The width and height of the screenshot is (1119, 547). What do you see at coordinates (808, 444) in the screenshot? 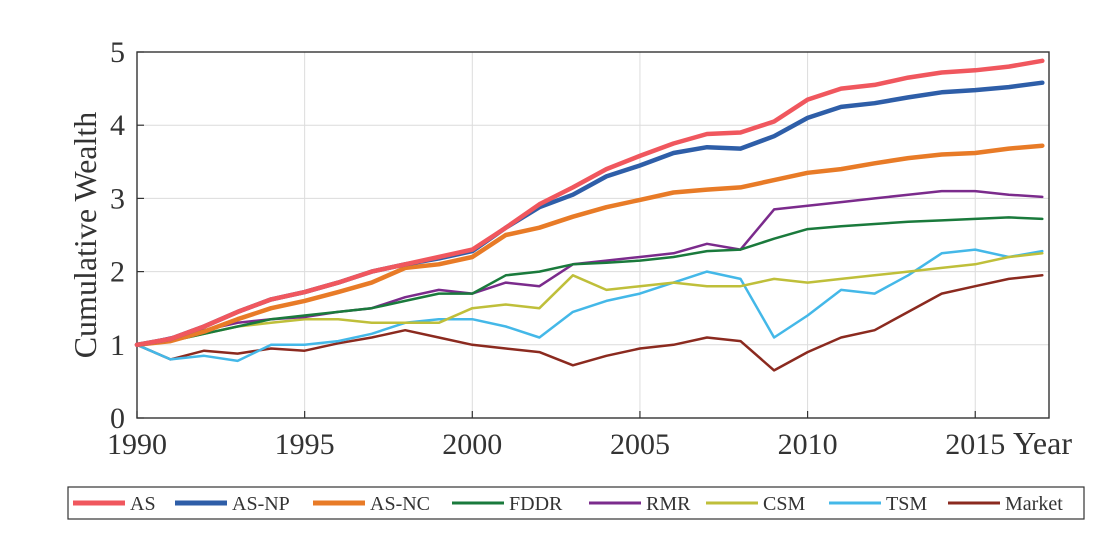
I see `x-tick-label: 2010` at bounding box center [808, 444].